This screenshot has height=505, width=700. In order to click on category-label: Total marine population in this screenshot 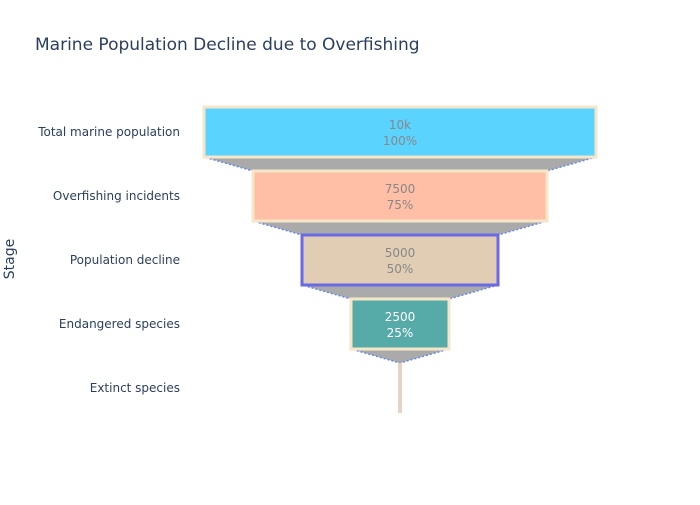, I will do `click(108, 132)`.